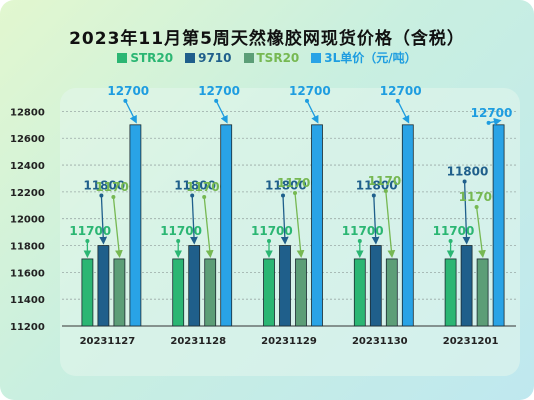  What do you see at coordinates (198, 341) in the screenshot?
I see `x-tick-label: 20231128` at bounding box center [198, 341].